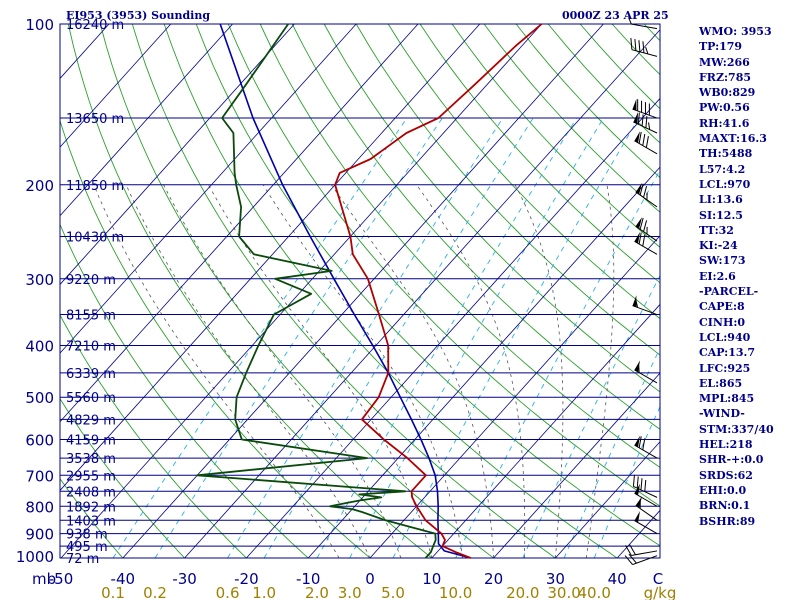 This screenshot has width=800, height=600. I want to click on height-label: 495 m, so click(87, 547).